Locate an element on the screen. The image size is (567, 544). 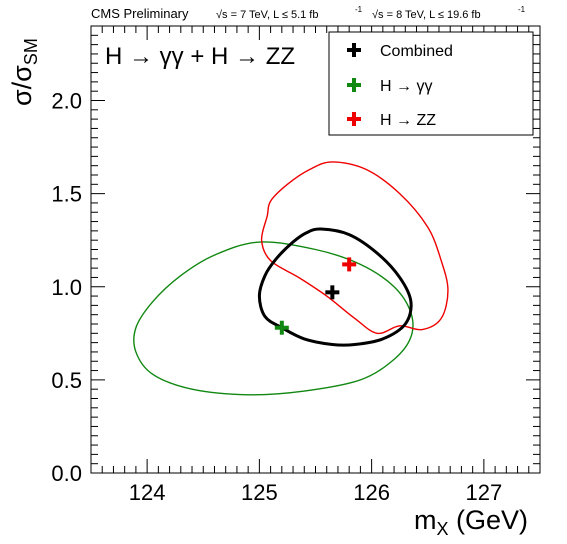
y-axis-title: σ/σSM is located at coordinates (24, 72).